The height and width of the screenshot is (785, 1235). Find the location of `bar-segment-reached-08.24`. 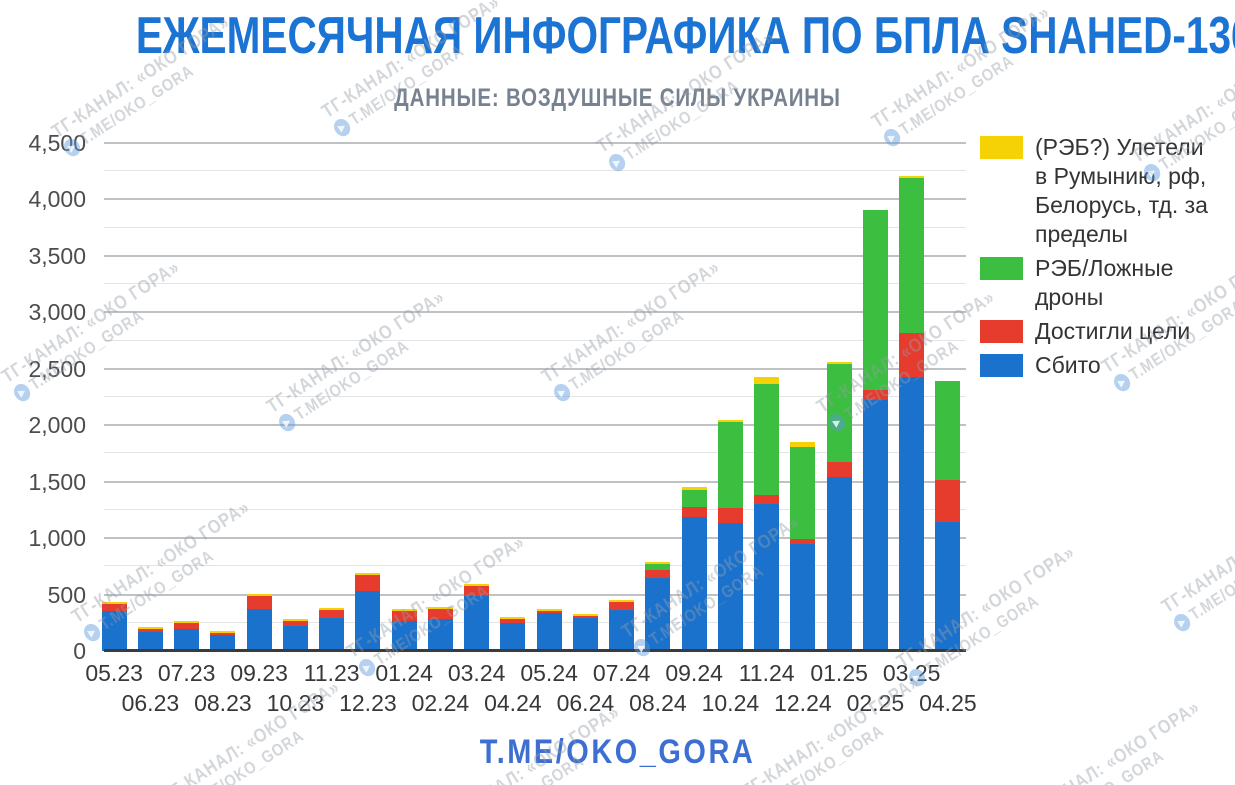

bar-segment-reached-08.24 is located at coordinates (658, 574).